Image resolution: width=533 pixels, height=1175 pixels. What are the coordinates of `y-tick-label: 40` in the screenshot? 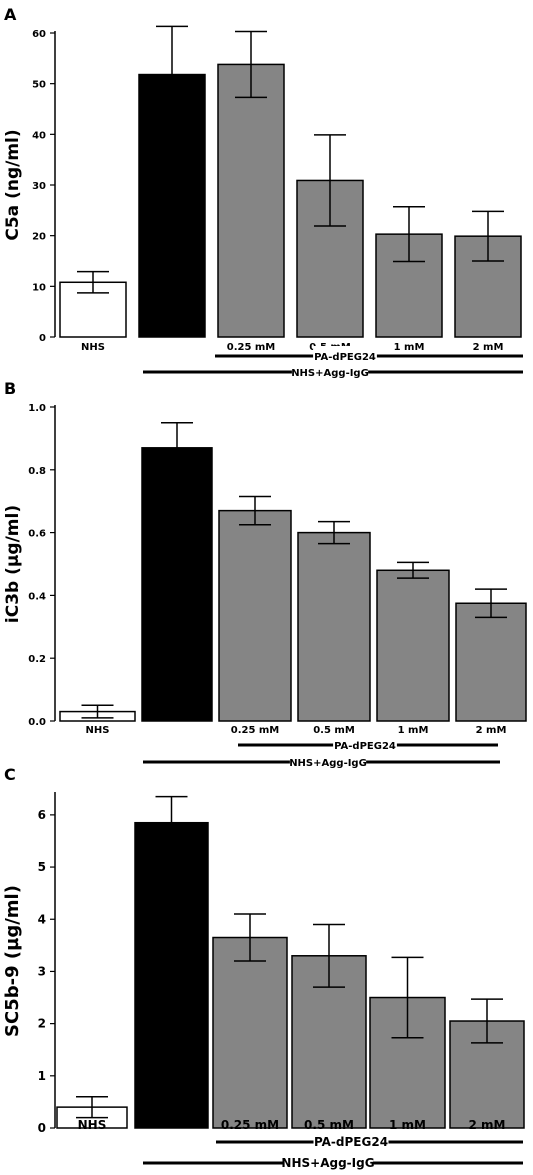 It's located at (39, 135).